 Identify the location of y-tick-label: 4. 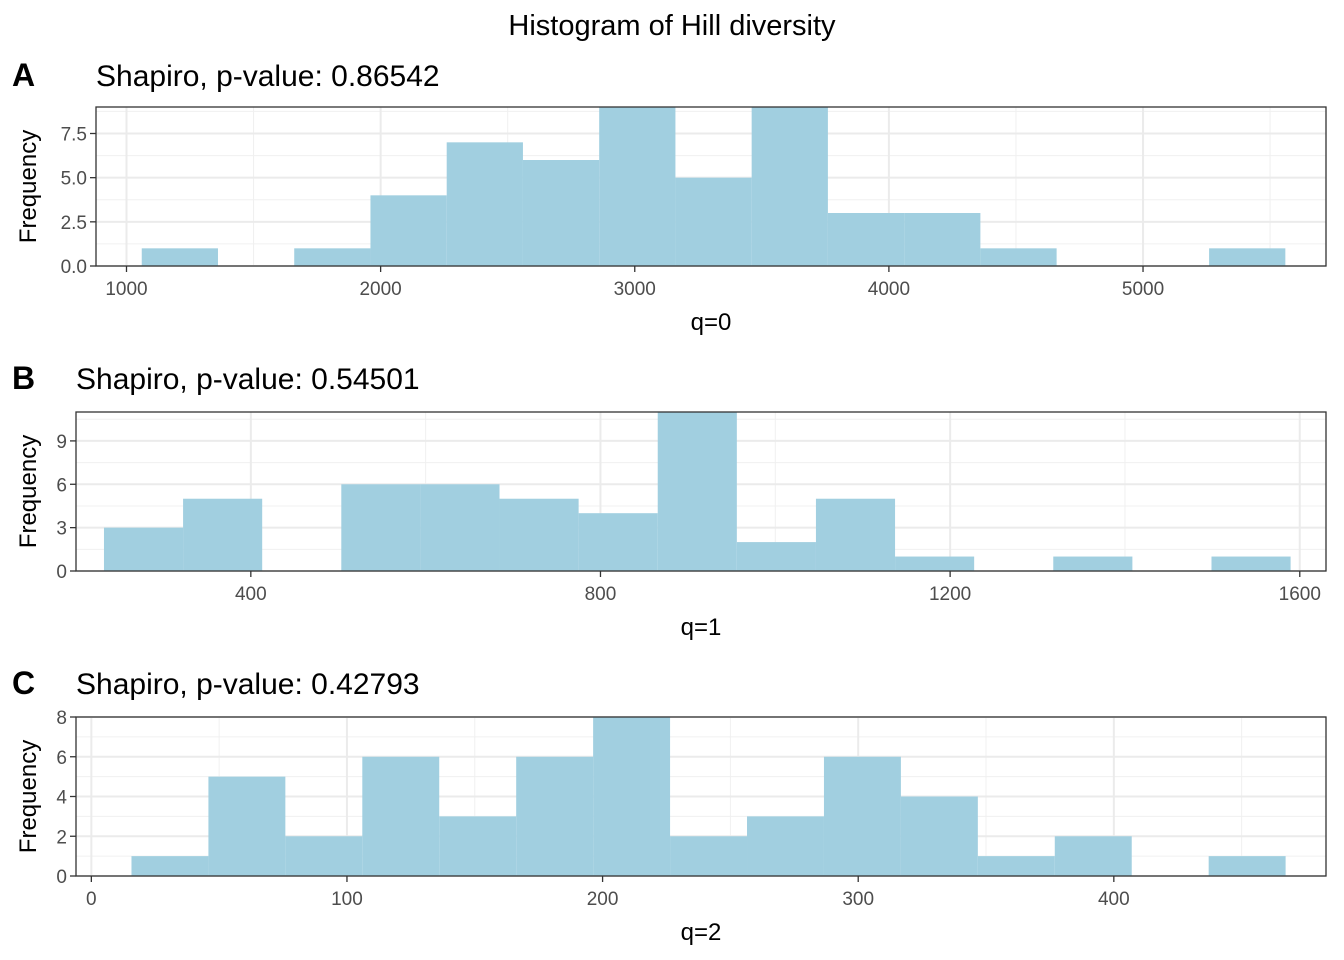
(61, 798).